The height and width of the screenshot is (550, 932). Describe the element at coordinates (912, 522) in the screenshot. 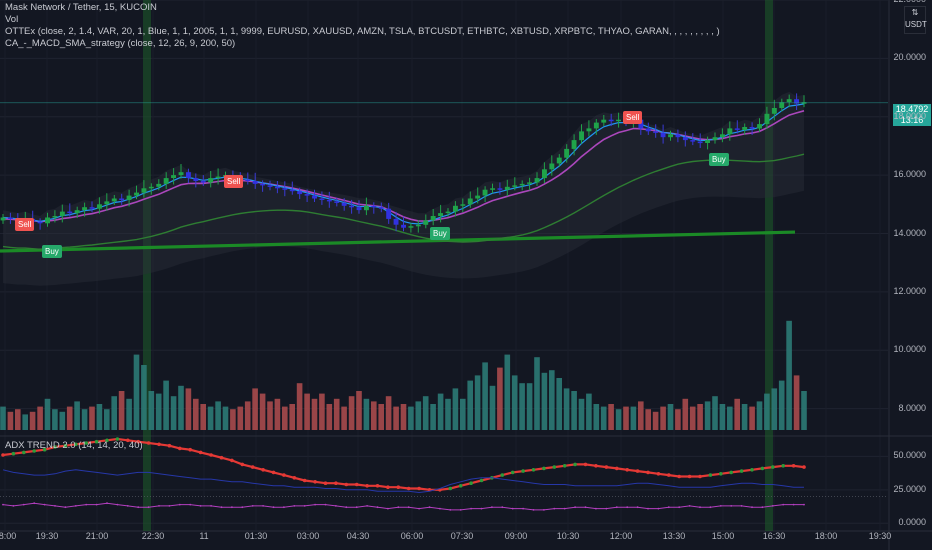

I see `adx-tick-label: 0.0000` at that location.